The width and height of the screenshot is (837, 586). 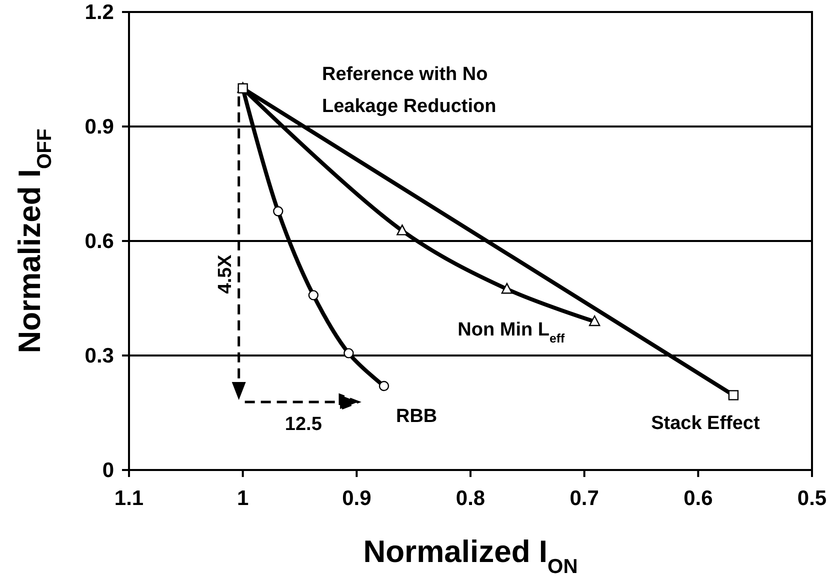 What do you see at coordinates (357, 498) in the screenshot?
I see `x-tick-label: 0.9` at bounding box center [357, 498].